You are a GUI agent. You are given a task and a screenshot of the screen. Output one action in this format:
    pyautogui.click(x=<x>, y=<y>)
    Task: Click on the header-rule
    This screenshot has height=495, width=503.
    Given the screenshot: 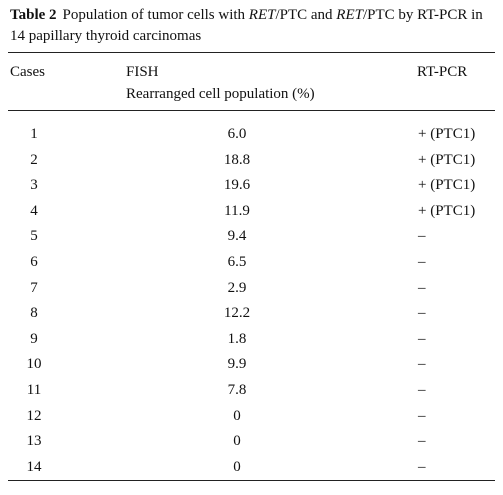 What is the action you would take?
    pyautogui.click(x=251, y=110)
    